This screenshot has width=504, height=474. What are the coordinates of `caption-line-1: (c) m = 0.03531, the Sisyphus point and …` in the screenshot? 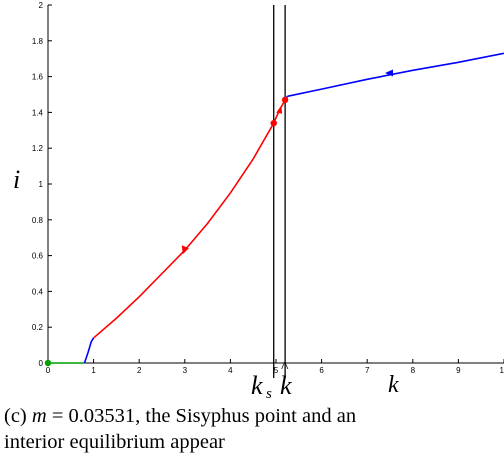 It's located at (254, 416).